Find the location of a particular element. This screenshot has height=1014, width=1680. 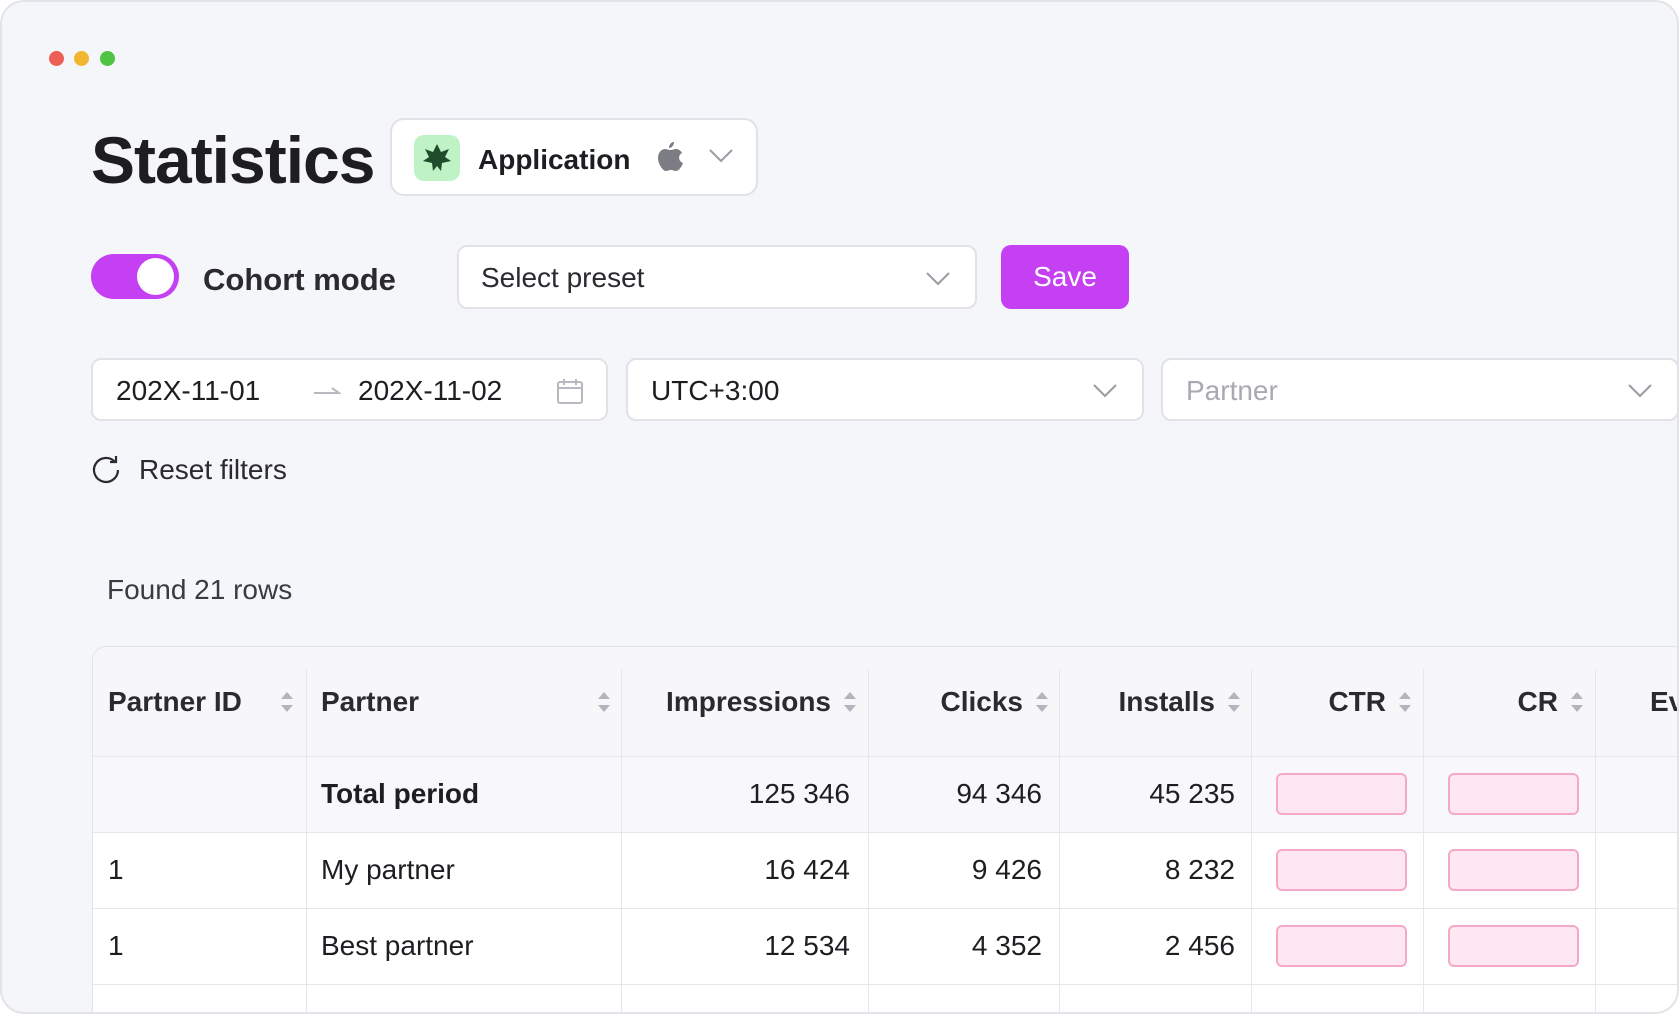

clicks: 4 352 is located at coordinates (1006, 945).